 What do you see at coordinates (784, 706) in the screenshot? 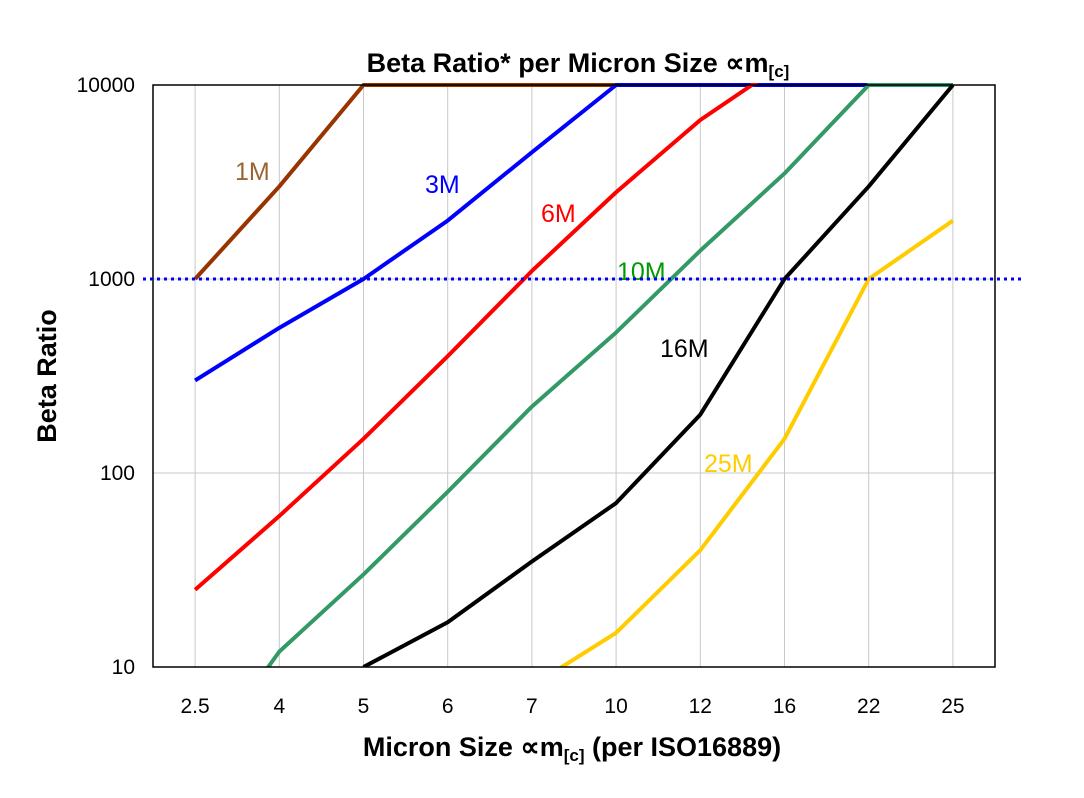
I see `x-tick-label: 16` at bounding box center [784, 706].